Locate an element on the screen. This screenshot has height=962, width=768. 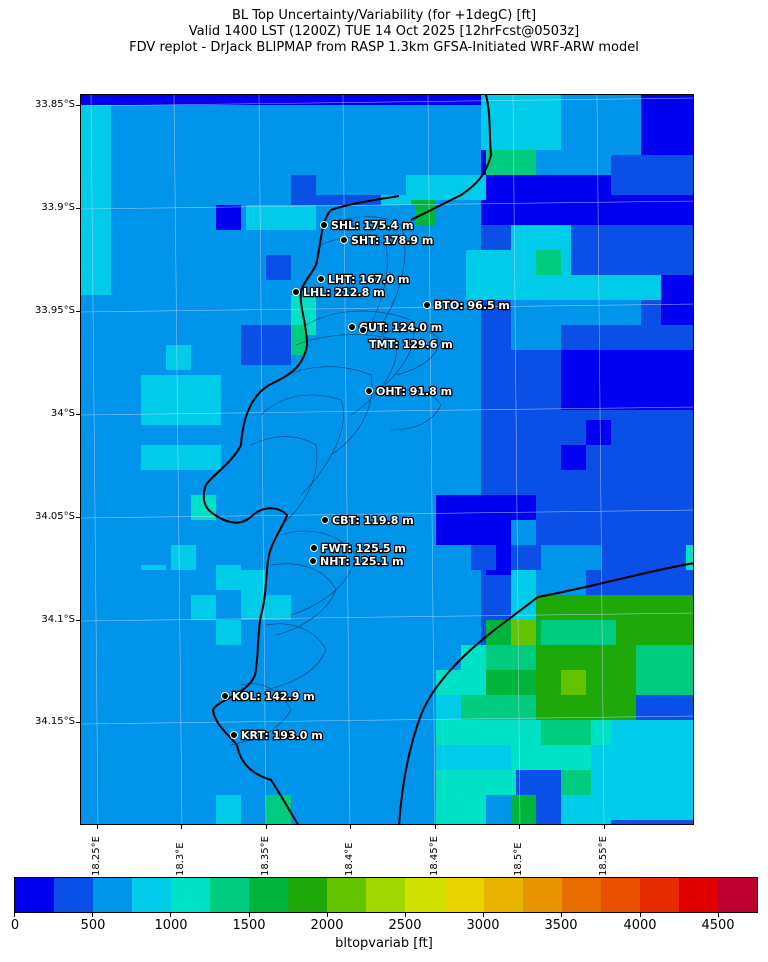
colorbar-title: bltopvariab [ft] is located at coordinates (384, 943).